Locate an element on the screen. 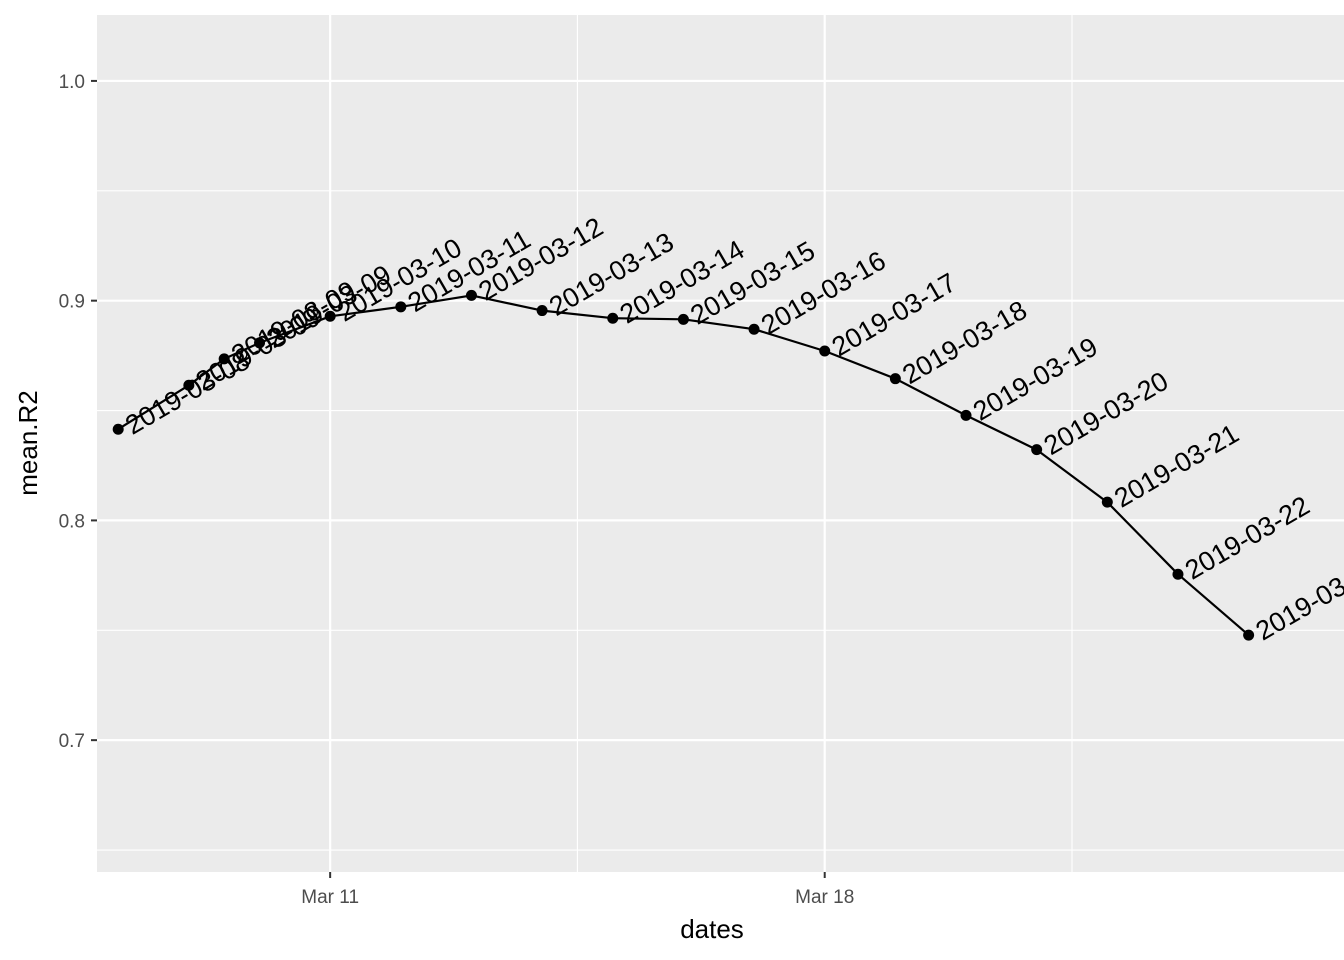  y-tick-label: 0.7 is located at coordinates (72, 741).